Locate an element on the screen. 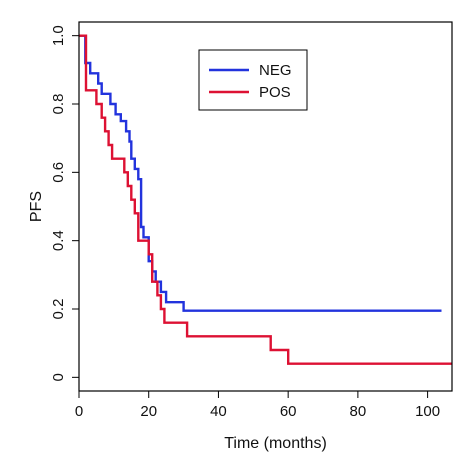  x-tick-label: 0 is located at coordinates (79, 411).